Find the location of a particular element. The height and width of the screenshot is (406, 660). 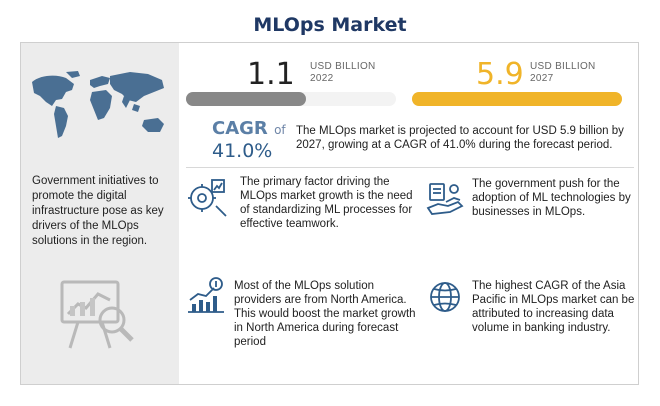

ml-process-icon is located at coordinates (207, 198).